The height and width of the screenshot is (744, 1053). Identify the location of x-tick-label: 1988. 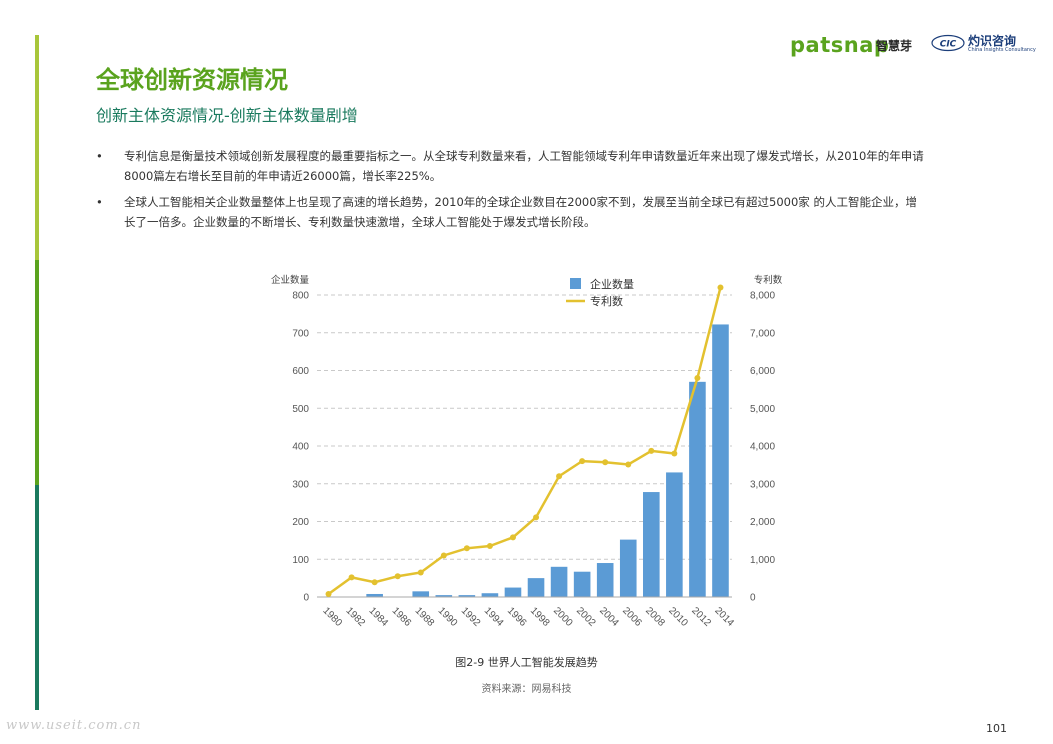
(425, 617).